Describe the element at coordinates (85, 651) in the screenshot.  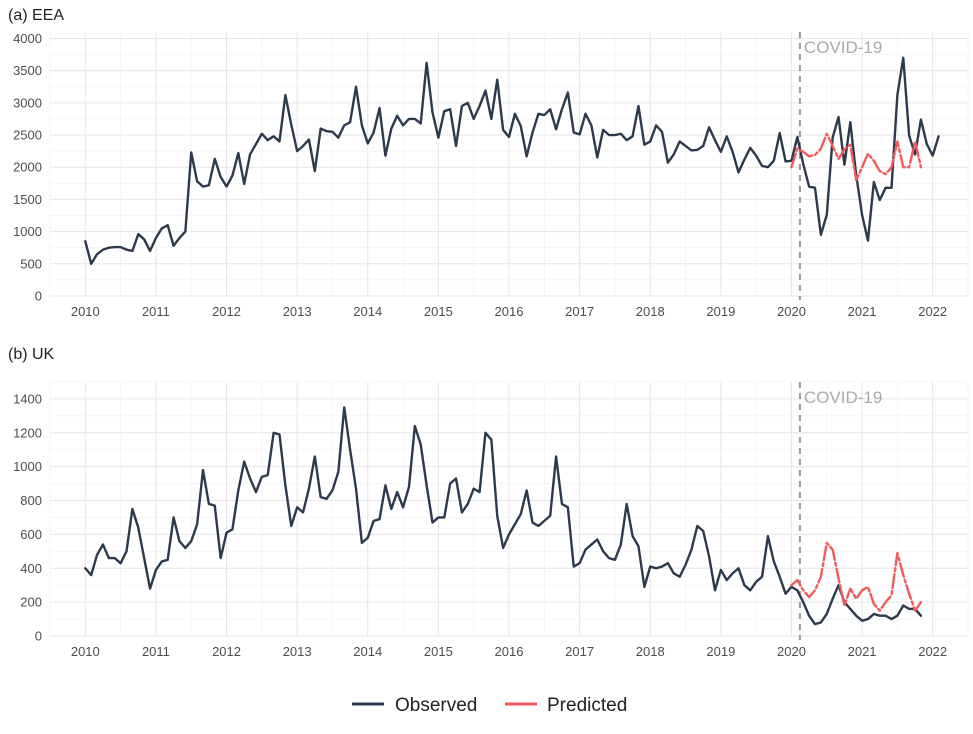
I see `uk-x-tick-label: 2010` at that location.